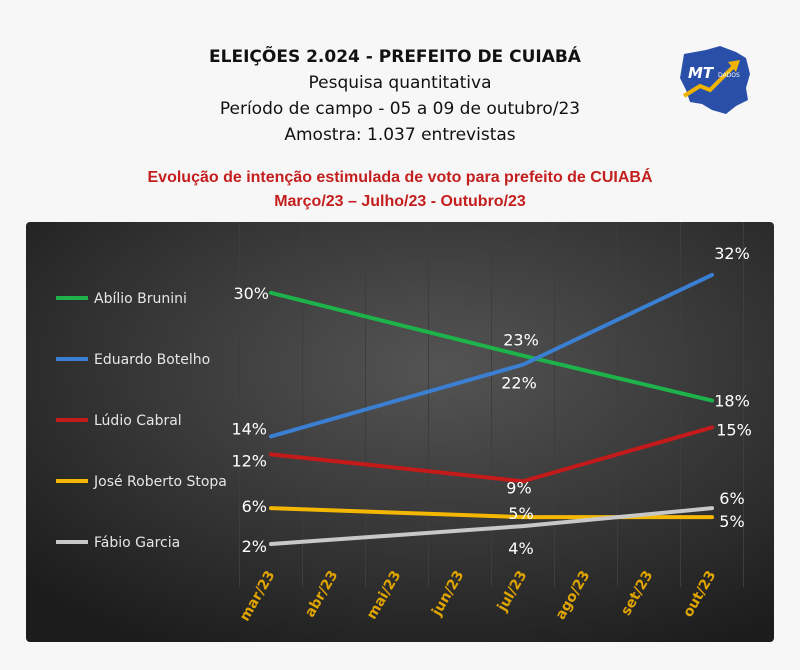 This screenshot has width=800, height=670. What do you see at coordinates (729, 75) in the screenshot?
I see `logo-subtext: DADOS` at bounding box center [729, 75].